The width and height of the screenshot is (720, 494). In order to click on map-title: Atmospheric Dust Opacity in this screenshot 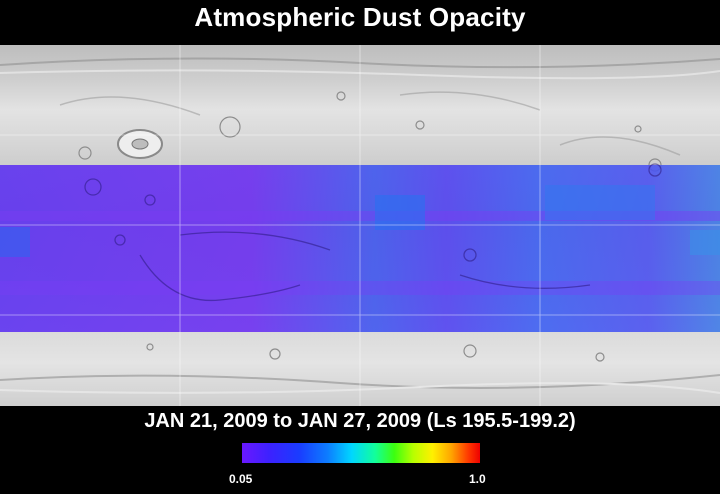, I will do `click(360, 17)`.